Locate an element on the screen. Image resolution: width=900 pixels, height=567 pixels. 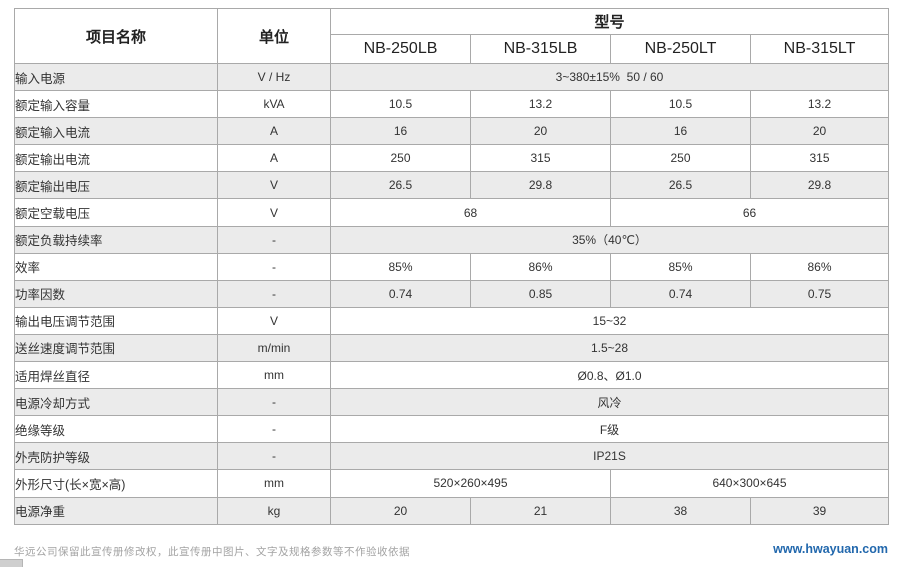
table-row: 送丝速度调节范围 m/min 1.5~28 is located at coordinates (452, 348).